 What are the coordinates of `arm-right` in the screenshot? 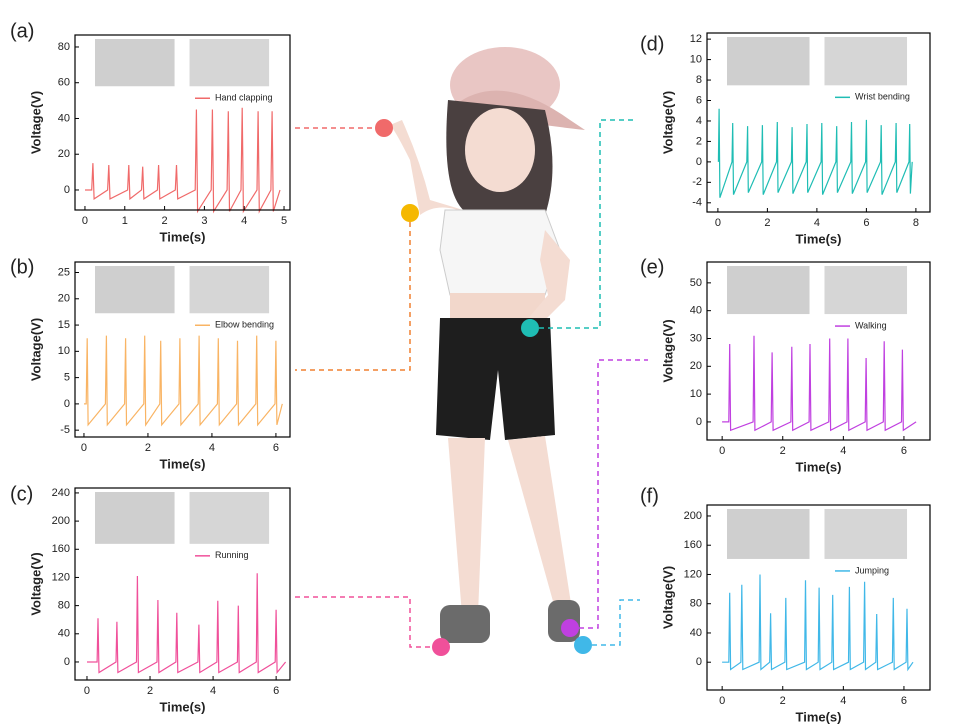 It's located at (547, 280).